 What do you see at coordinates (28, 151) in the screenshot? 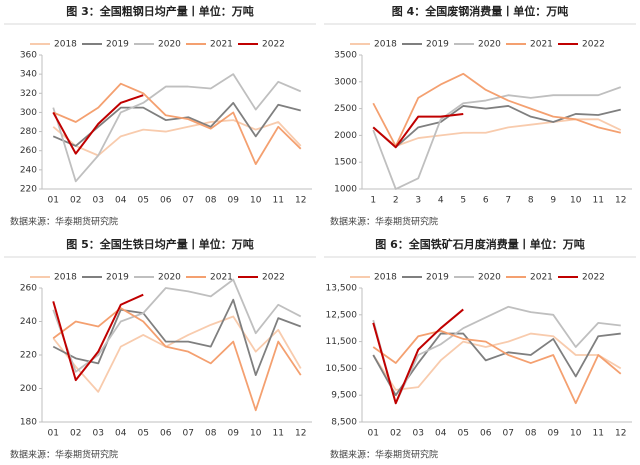
I see `y-tick-label: 260` at bounding box center [28, 151].